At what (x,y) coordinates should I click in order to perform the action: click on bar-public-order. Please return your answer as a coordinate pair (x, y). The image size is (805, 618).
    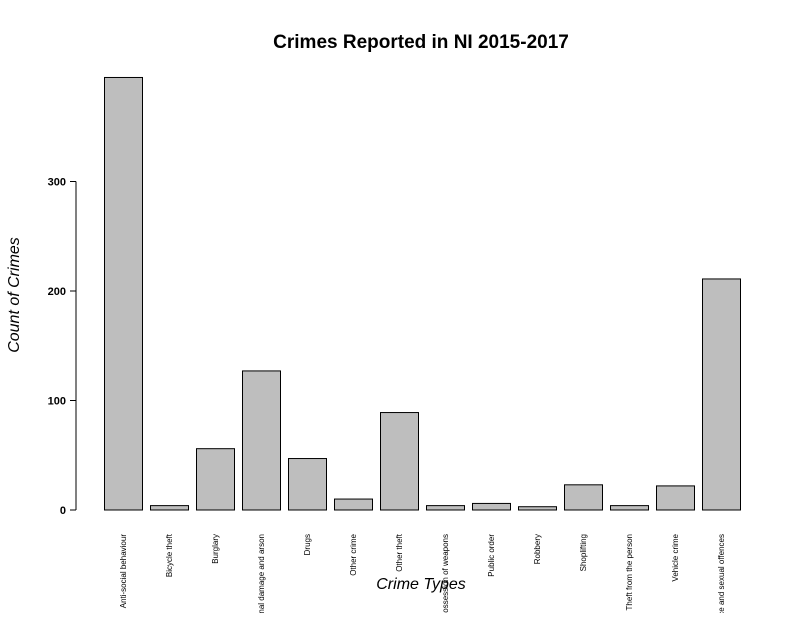
    Looking at the image, I should click on (491, 506).